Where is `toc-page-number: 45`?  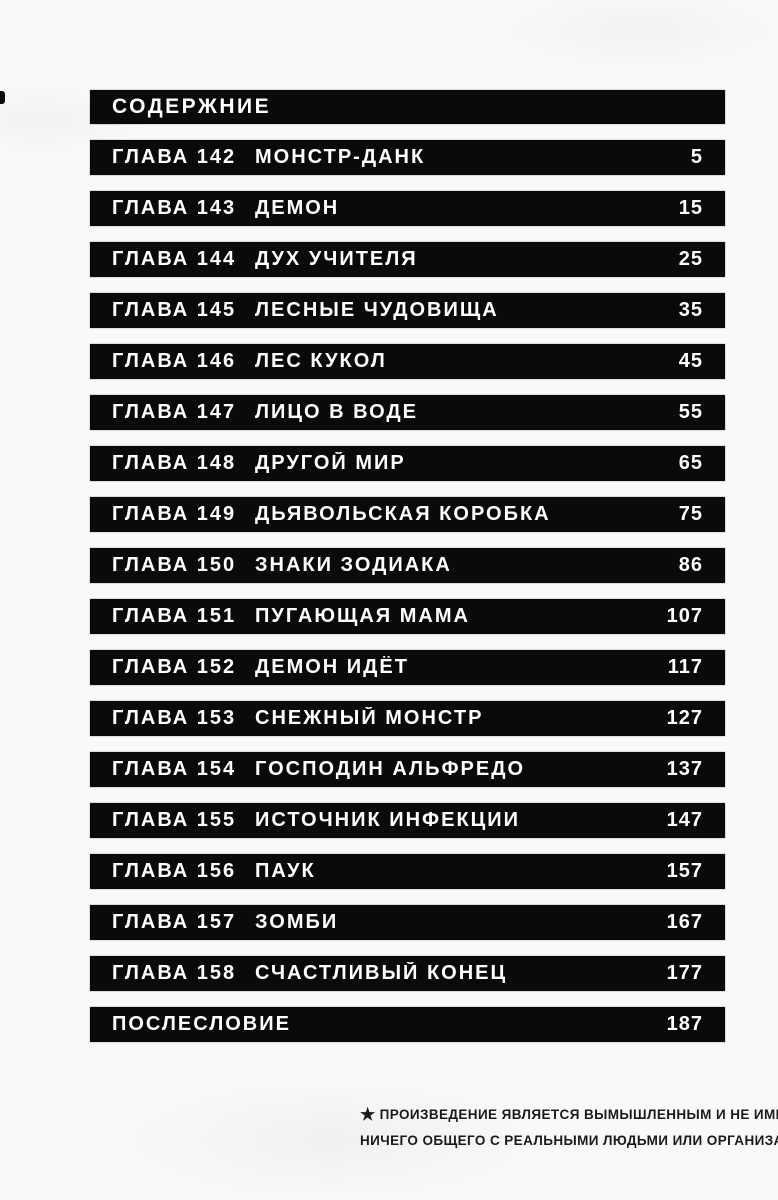
toc-page-number: 45 is located at coordinates (690, 361).